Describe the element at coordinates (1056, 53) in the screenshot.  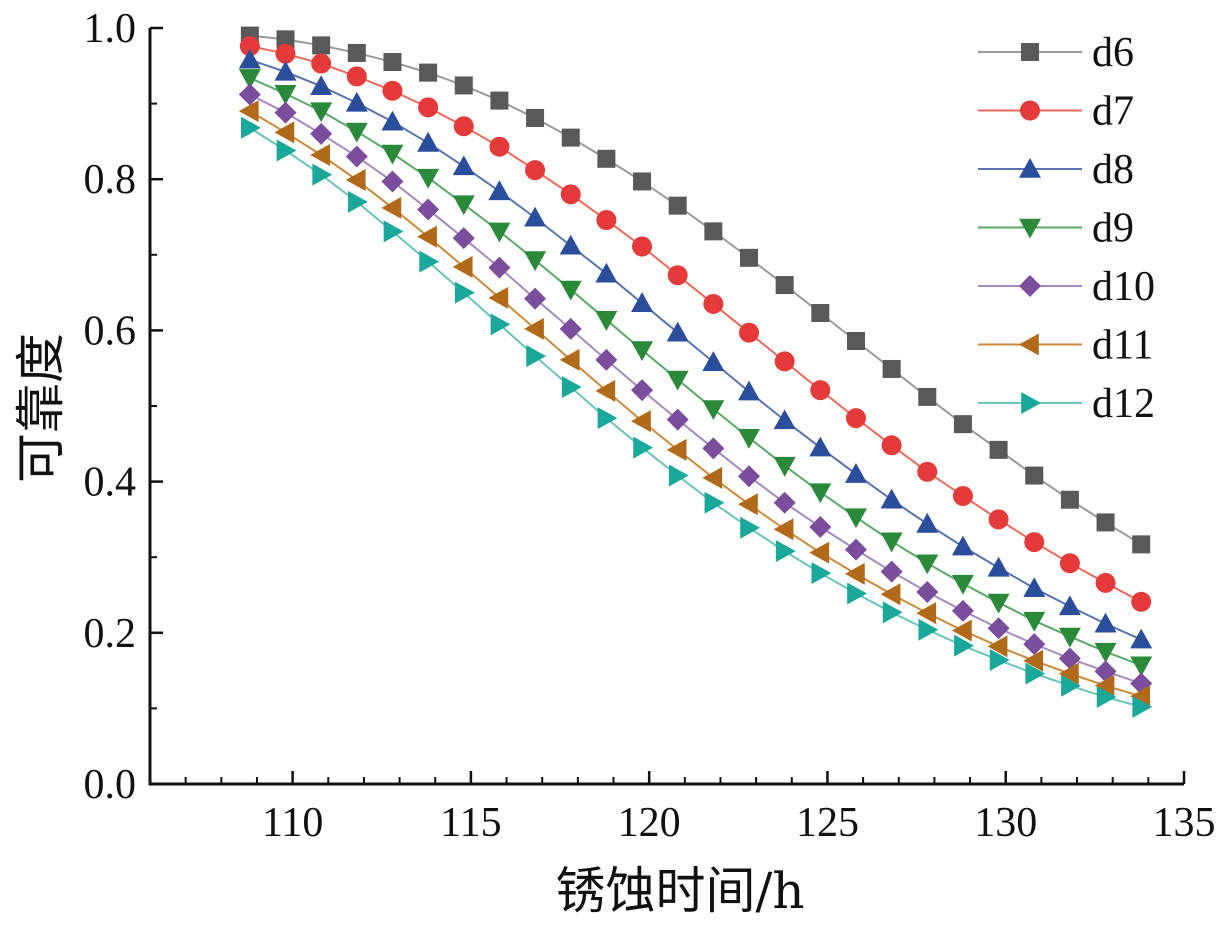
I see `legend-item-d6: d6` at that location.